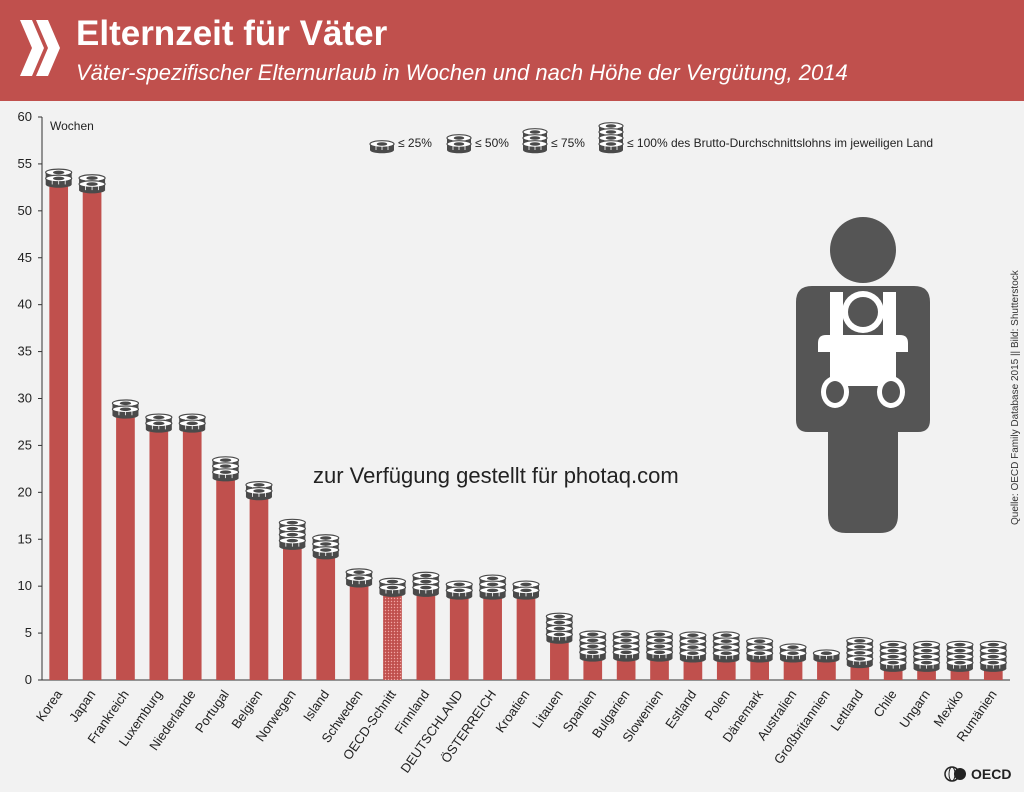  What do you see at coordinates (326, 619) in the screenshot?
I see `bar-island` at bounding box center [326, 619].